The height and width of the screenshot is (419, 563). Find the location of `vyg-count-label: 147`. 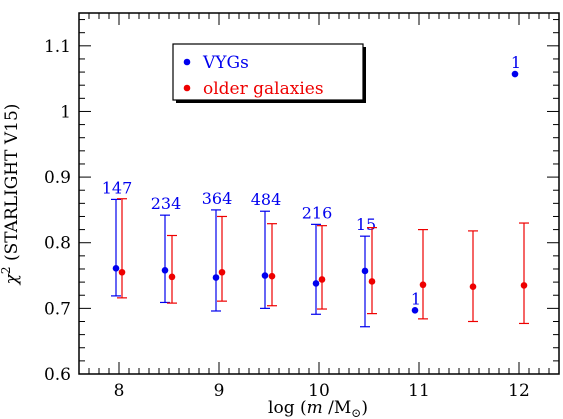

vyg-count-label: 147 is located at coordinates (117, 187).